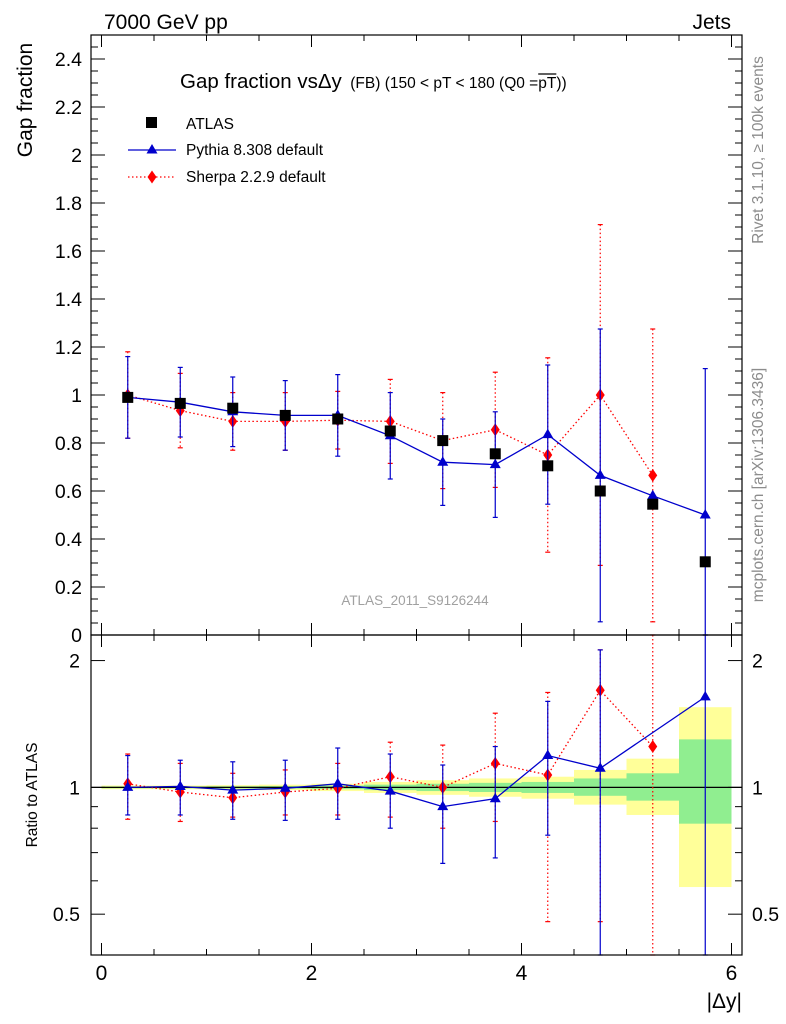 This screenshot has height=1024, width=786. What do you see at coordinates (102, 973) in the screenshot?
I see `x-tick-label: 0` at bounding box center [102, 973].